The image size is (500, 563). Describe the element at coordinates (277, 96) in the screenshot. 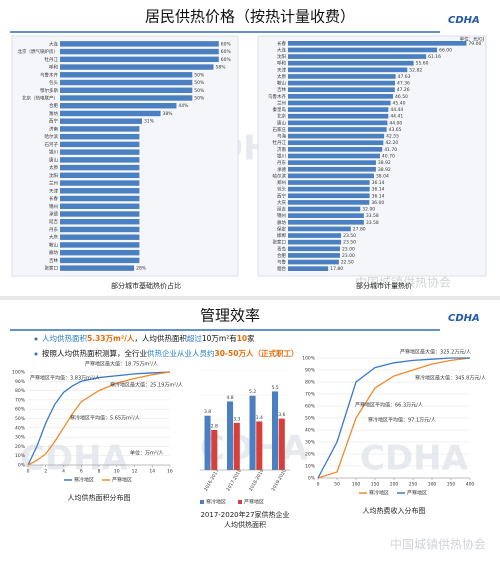

I see `y-tick-label: 乌鲁木齐` at that location.